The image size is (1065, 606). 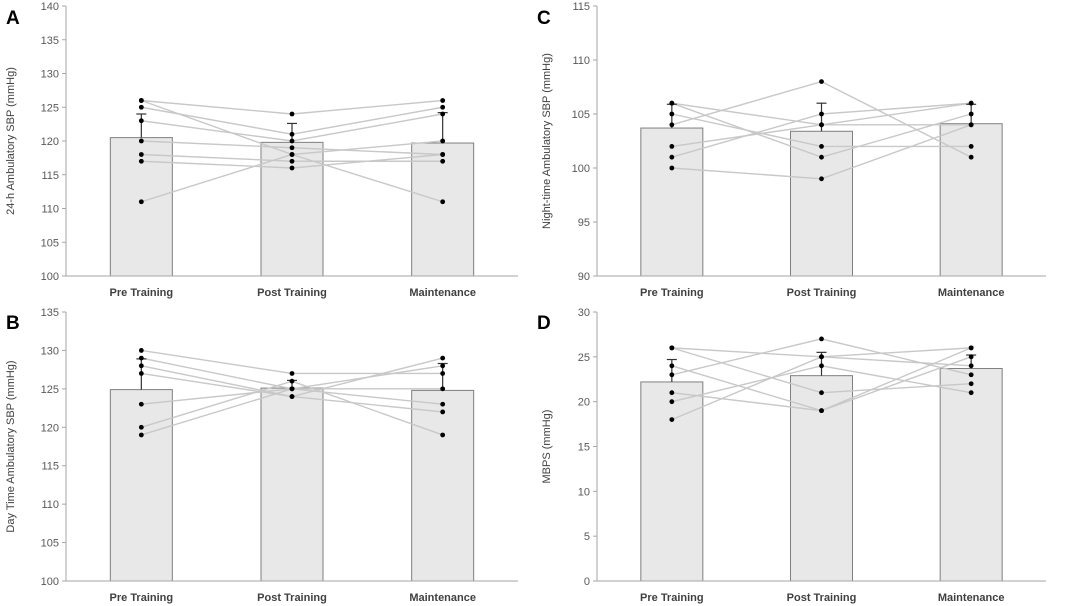 What do you see at coordinates (50, 210) in the screenshot?
I see `panel-a-ytick-label: 110` at bounding box center [50, 210].